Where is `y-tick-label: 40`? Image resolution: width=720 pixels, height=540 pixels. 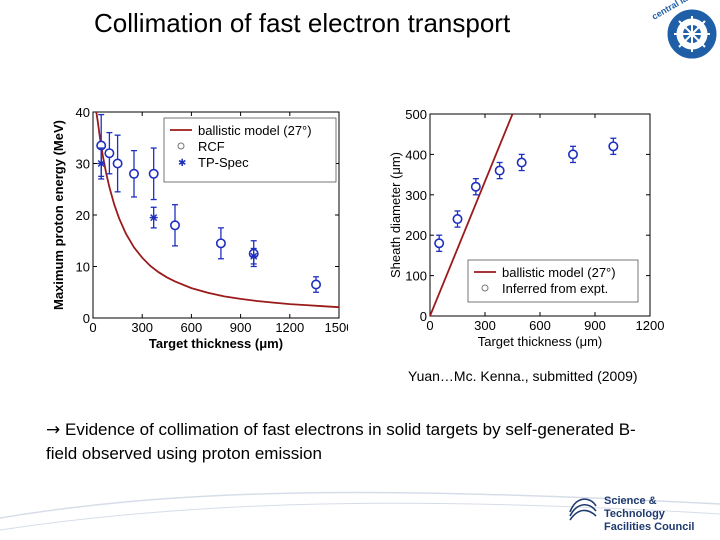
y-tick-label: 40 is located at coordinates (83, 112).